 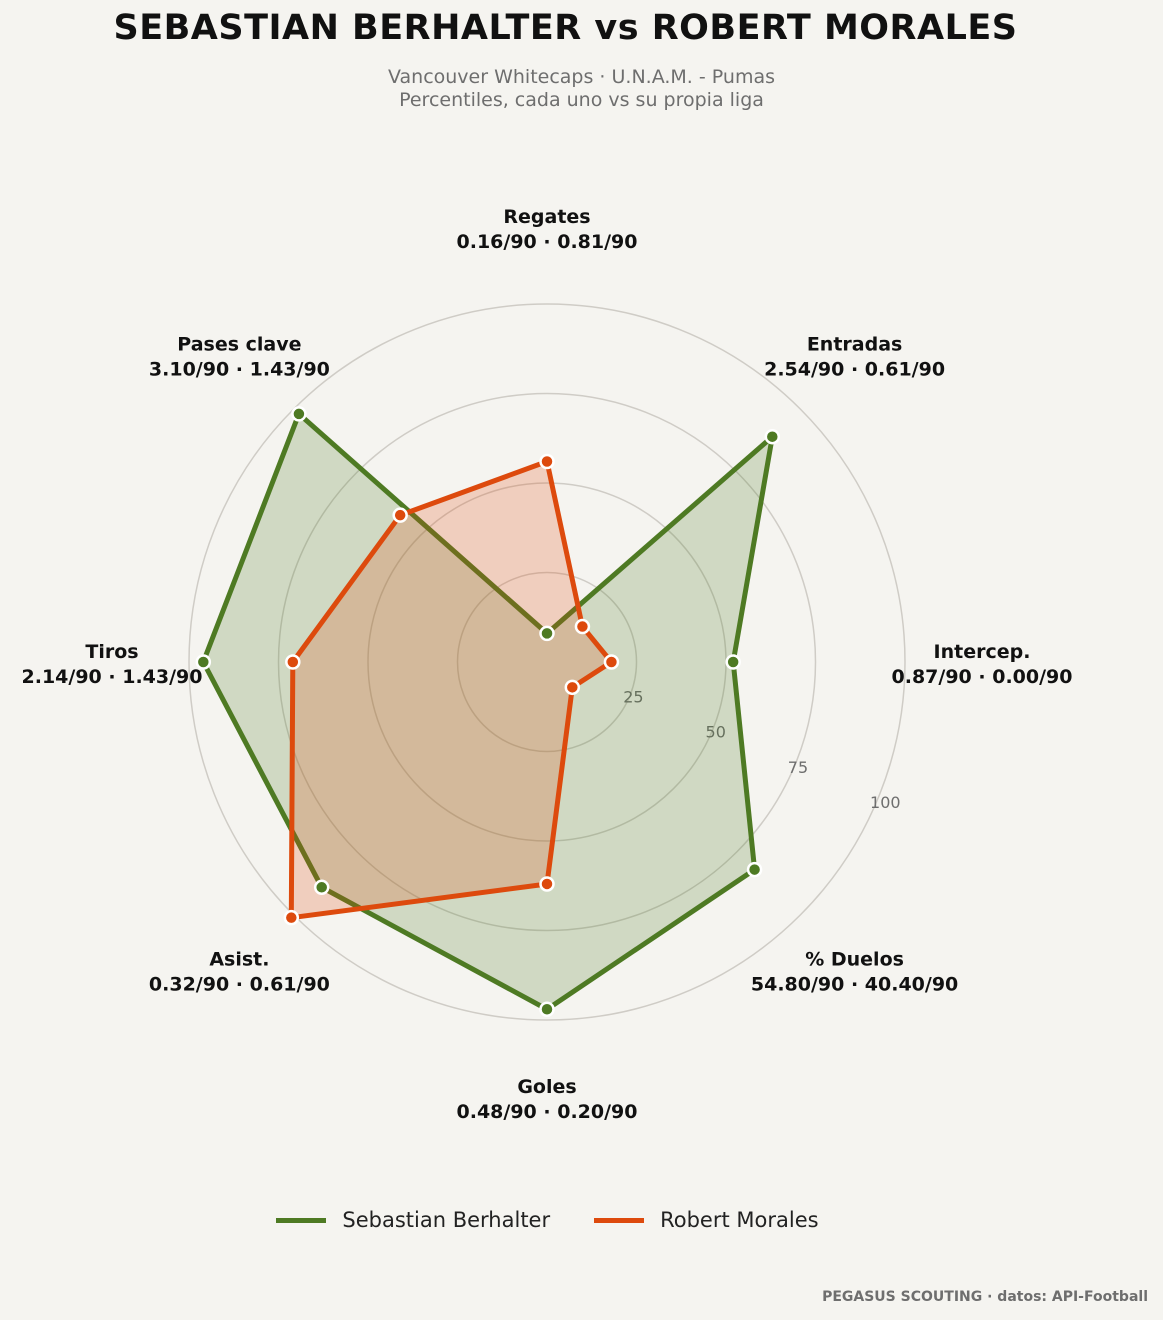 I want to click on tick-label-100: 100, so click(x=885, y=802).